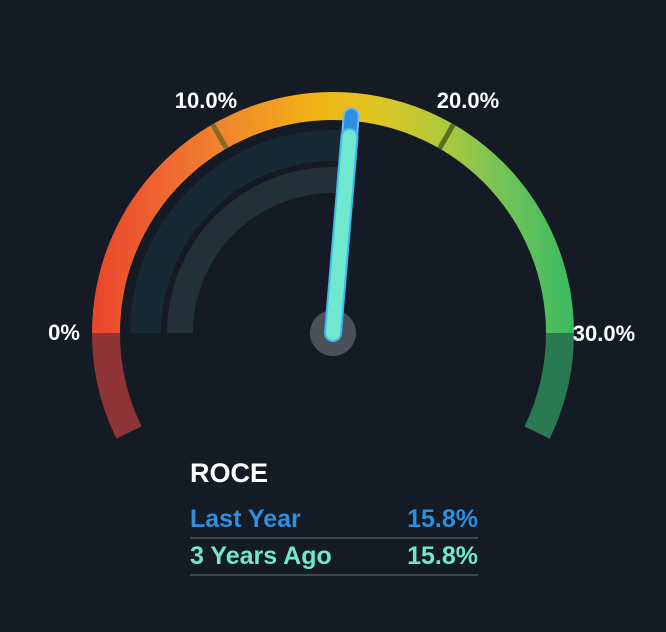 This screenshot has height=632, width=666. I want to click on legend-rows: Last Year 15.8% 3 Years Ago 15.8%, so click(334, 537).